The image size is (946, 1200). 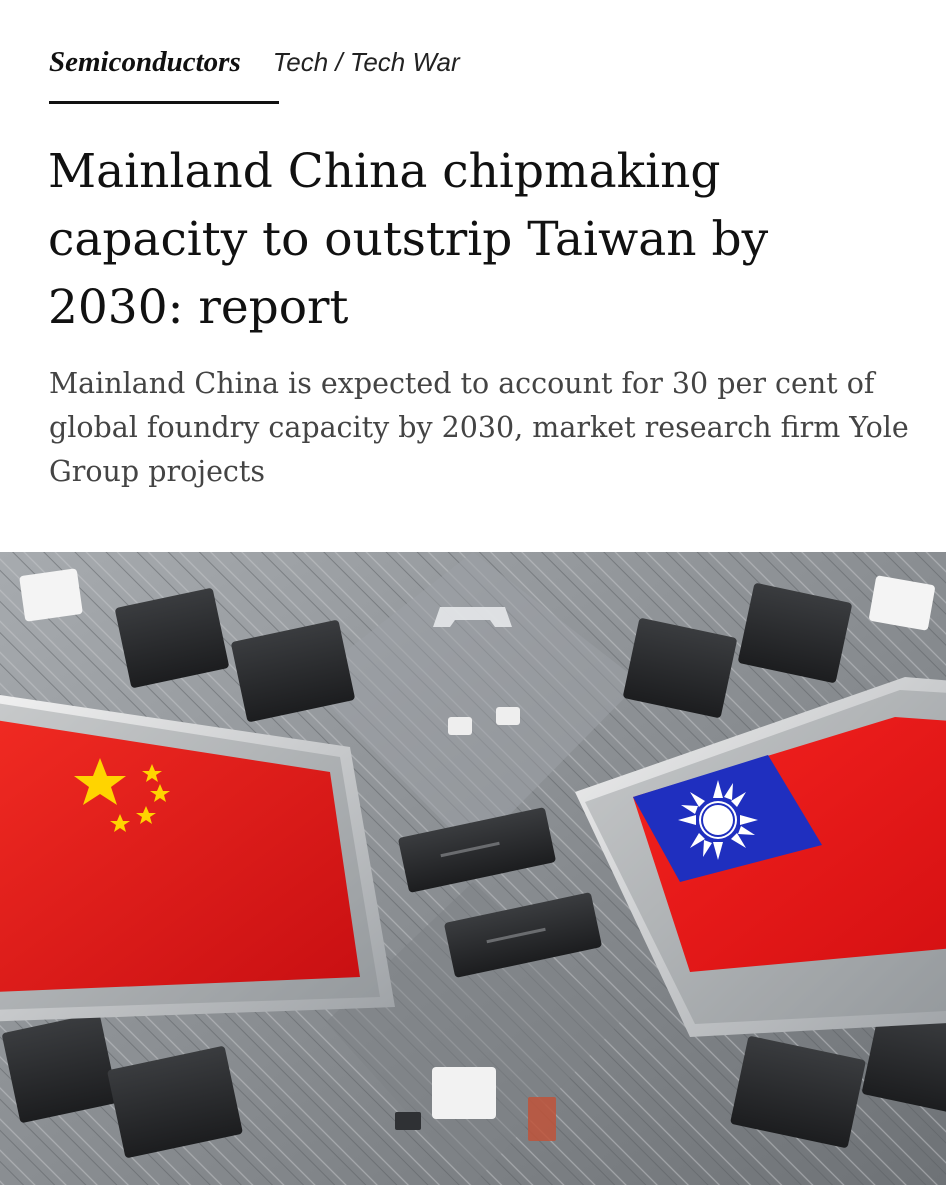 What do you see at coordinates (145, 62) in the screenshot?
I see `section-link: Semiconductors` at bounding box center [145, 62].